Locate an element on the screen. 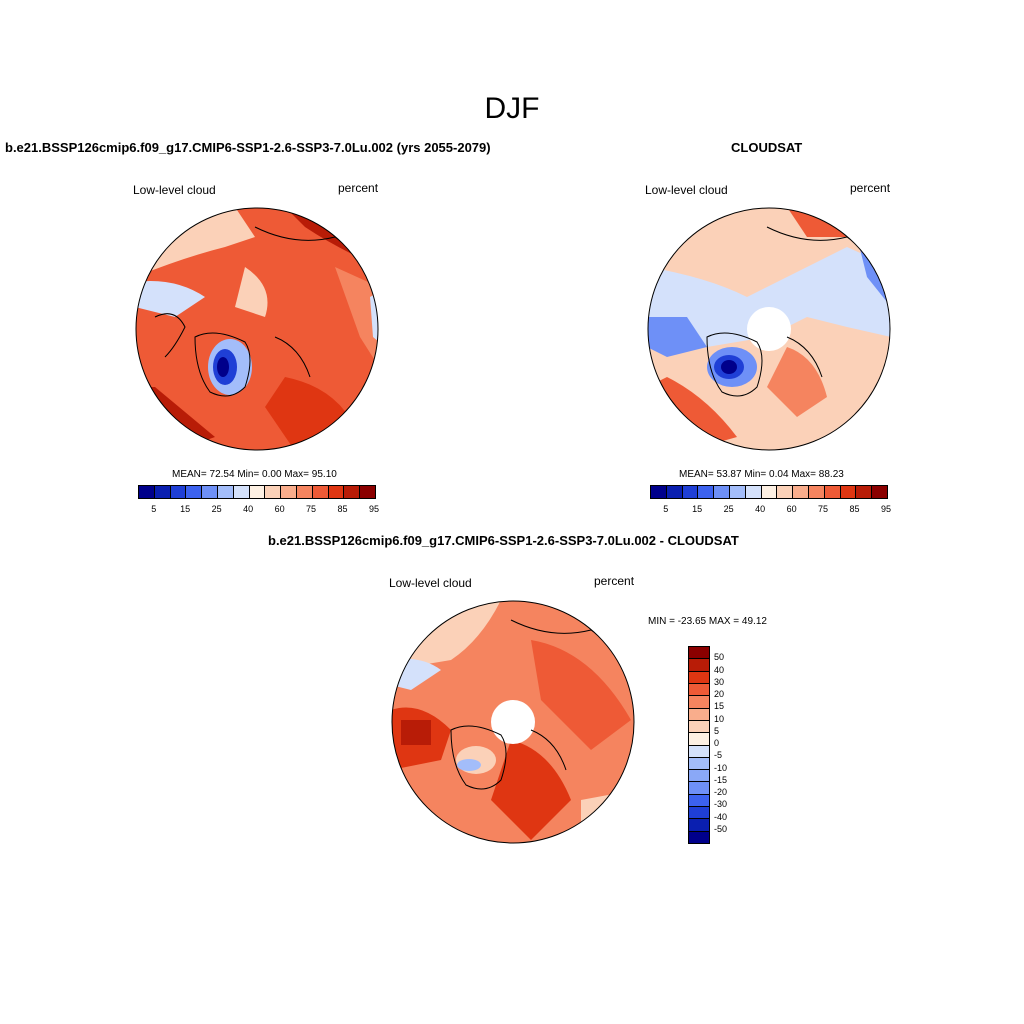  panel-3-colorbar-tick-label: -10 is located at coordinates (721, 767).